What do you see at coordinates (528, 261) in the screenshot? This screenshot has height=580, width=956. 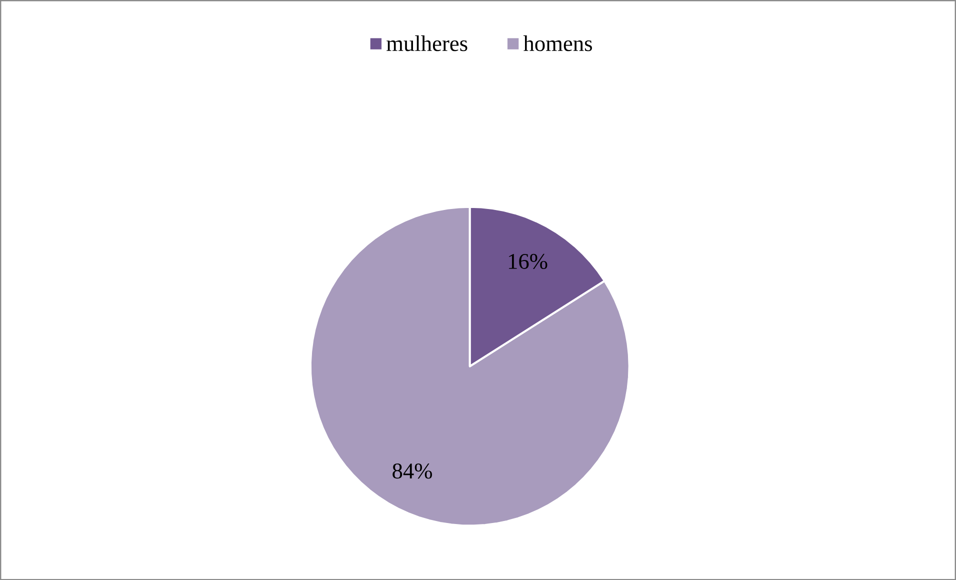 I see `data-label: 16%` at bounding box center [528, 261].